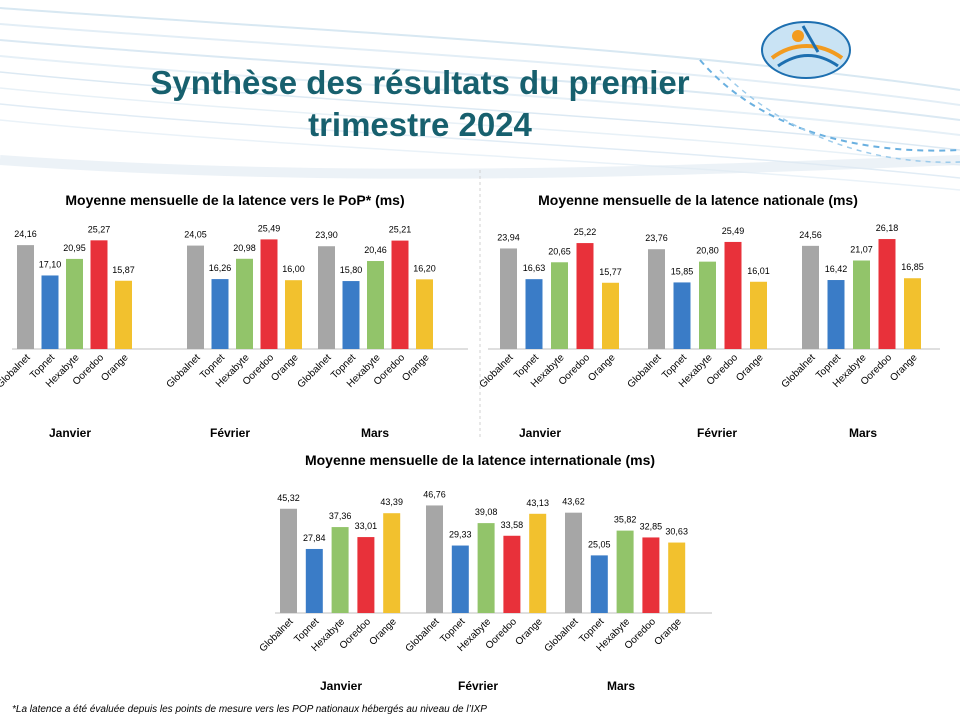 The height and width of the screenshot is (720, 960). I want to click on data-label-month-feb-globalnet: 46,76, so click(434, 494).